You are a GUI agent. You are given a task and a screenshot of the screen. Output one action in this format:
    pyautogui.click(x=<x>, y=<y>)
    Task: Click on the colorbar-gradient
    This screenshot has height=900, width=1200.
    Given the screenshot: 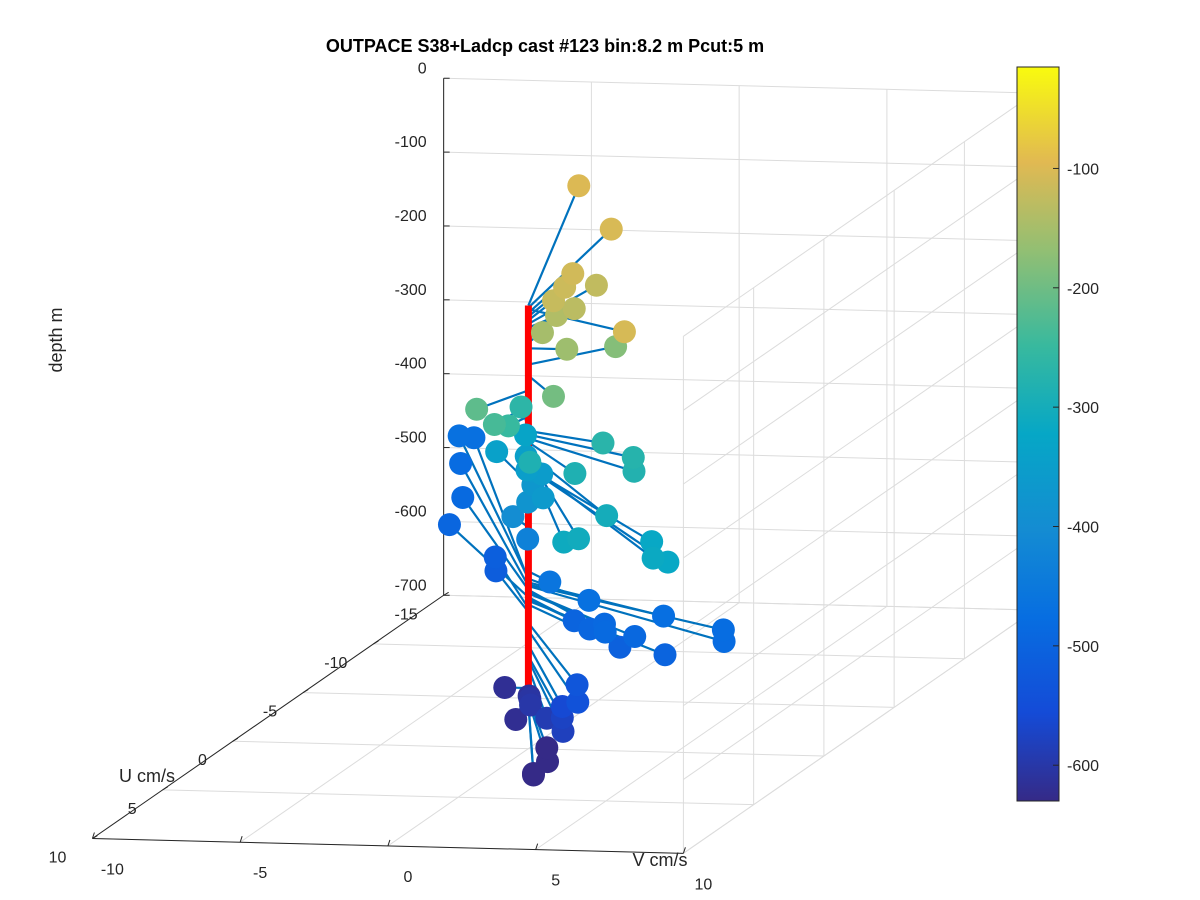 What is the action you would take?
    pyautogui.click(x=1038, y=434)
    